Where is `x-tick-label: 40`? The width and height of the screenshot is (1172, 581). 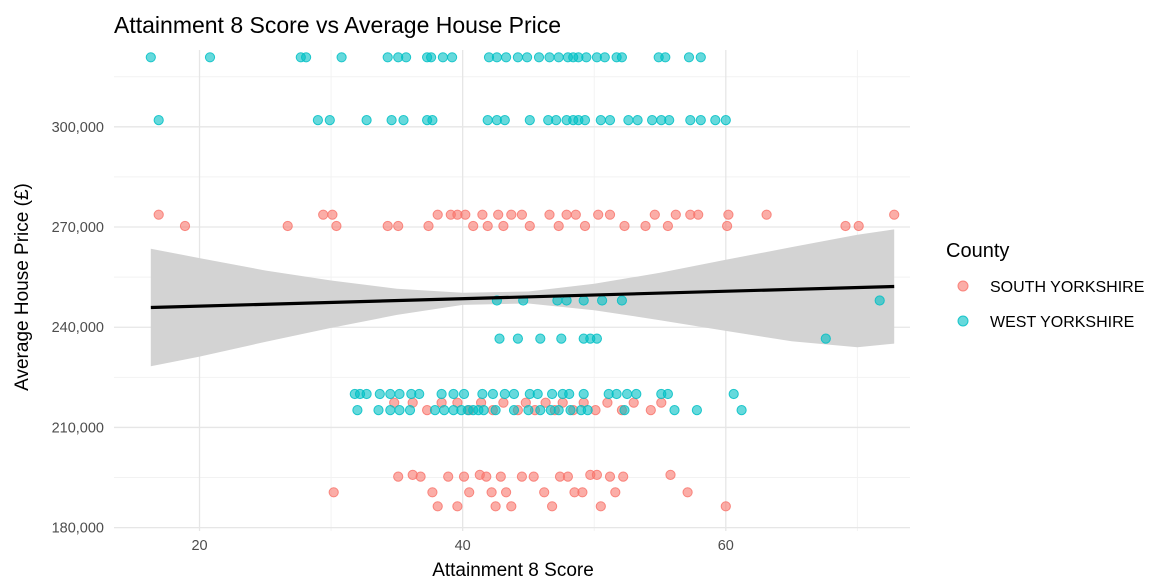
x-tick-label: 40 is located at coordinates (463, 546).